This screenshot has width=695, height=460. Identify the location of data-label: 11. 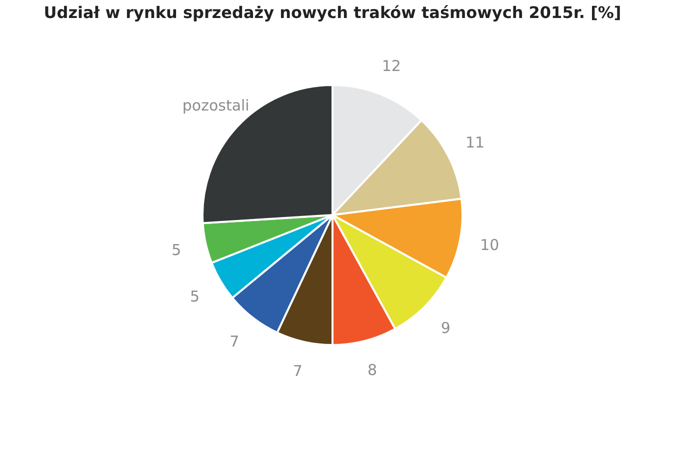
(475, 142).